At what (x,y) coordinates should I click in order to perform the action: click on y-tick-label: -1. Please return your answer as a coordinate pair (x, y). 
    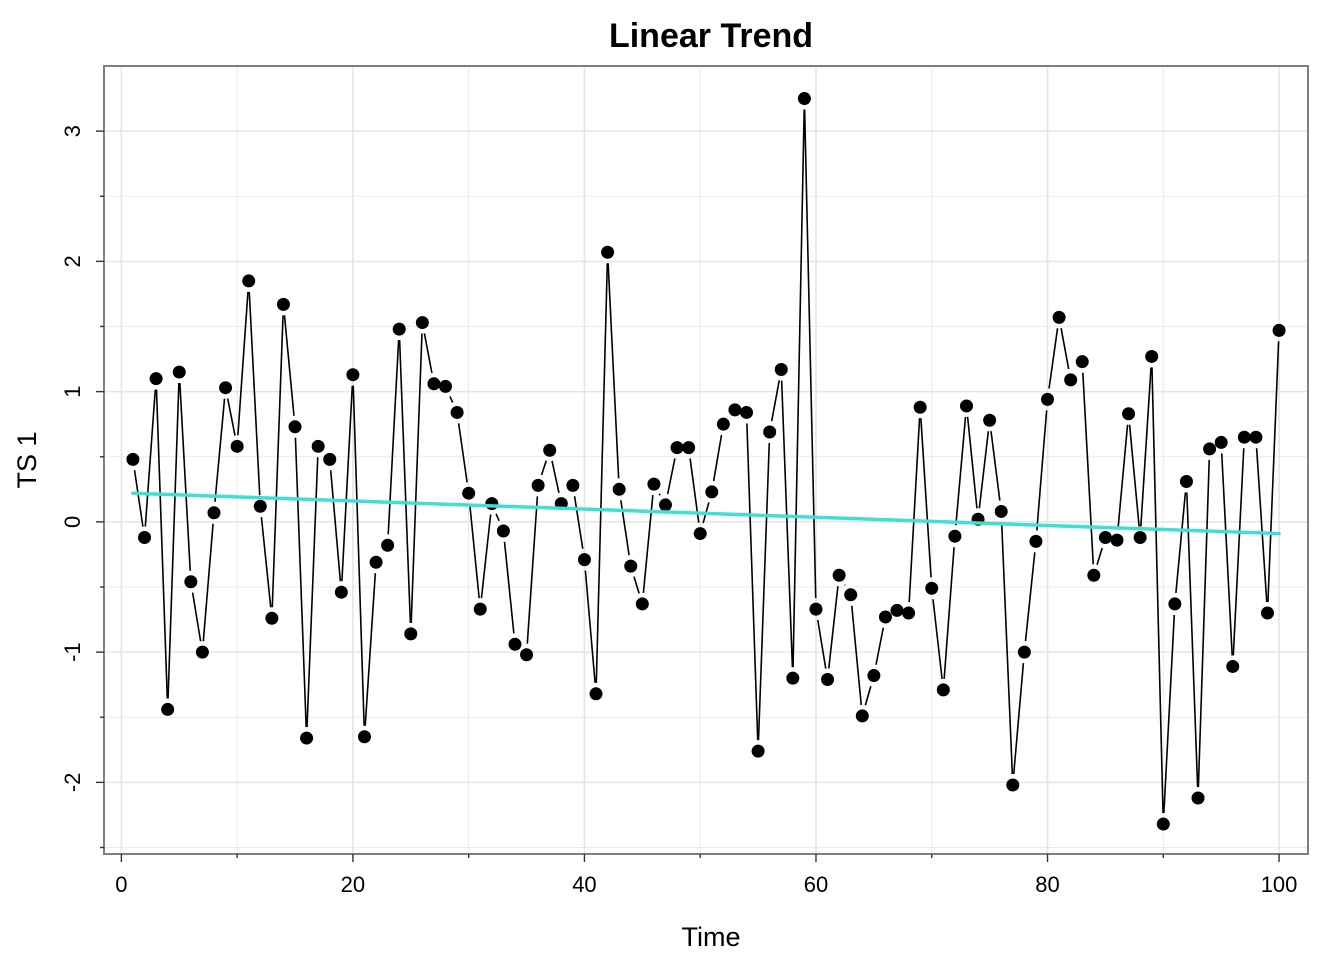
    Looking at the image, I should click on (72, 652).